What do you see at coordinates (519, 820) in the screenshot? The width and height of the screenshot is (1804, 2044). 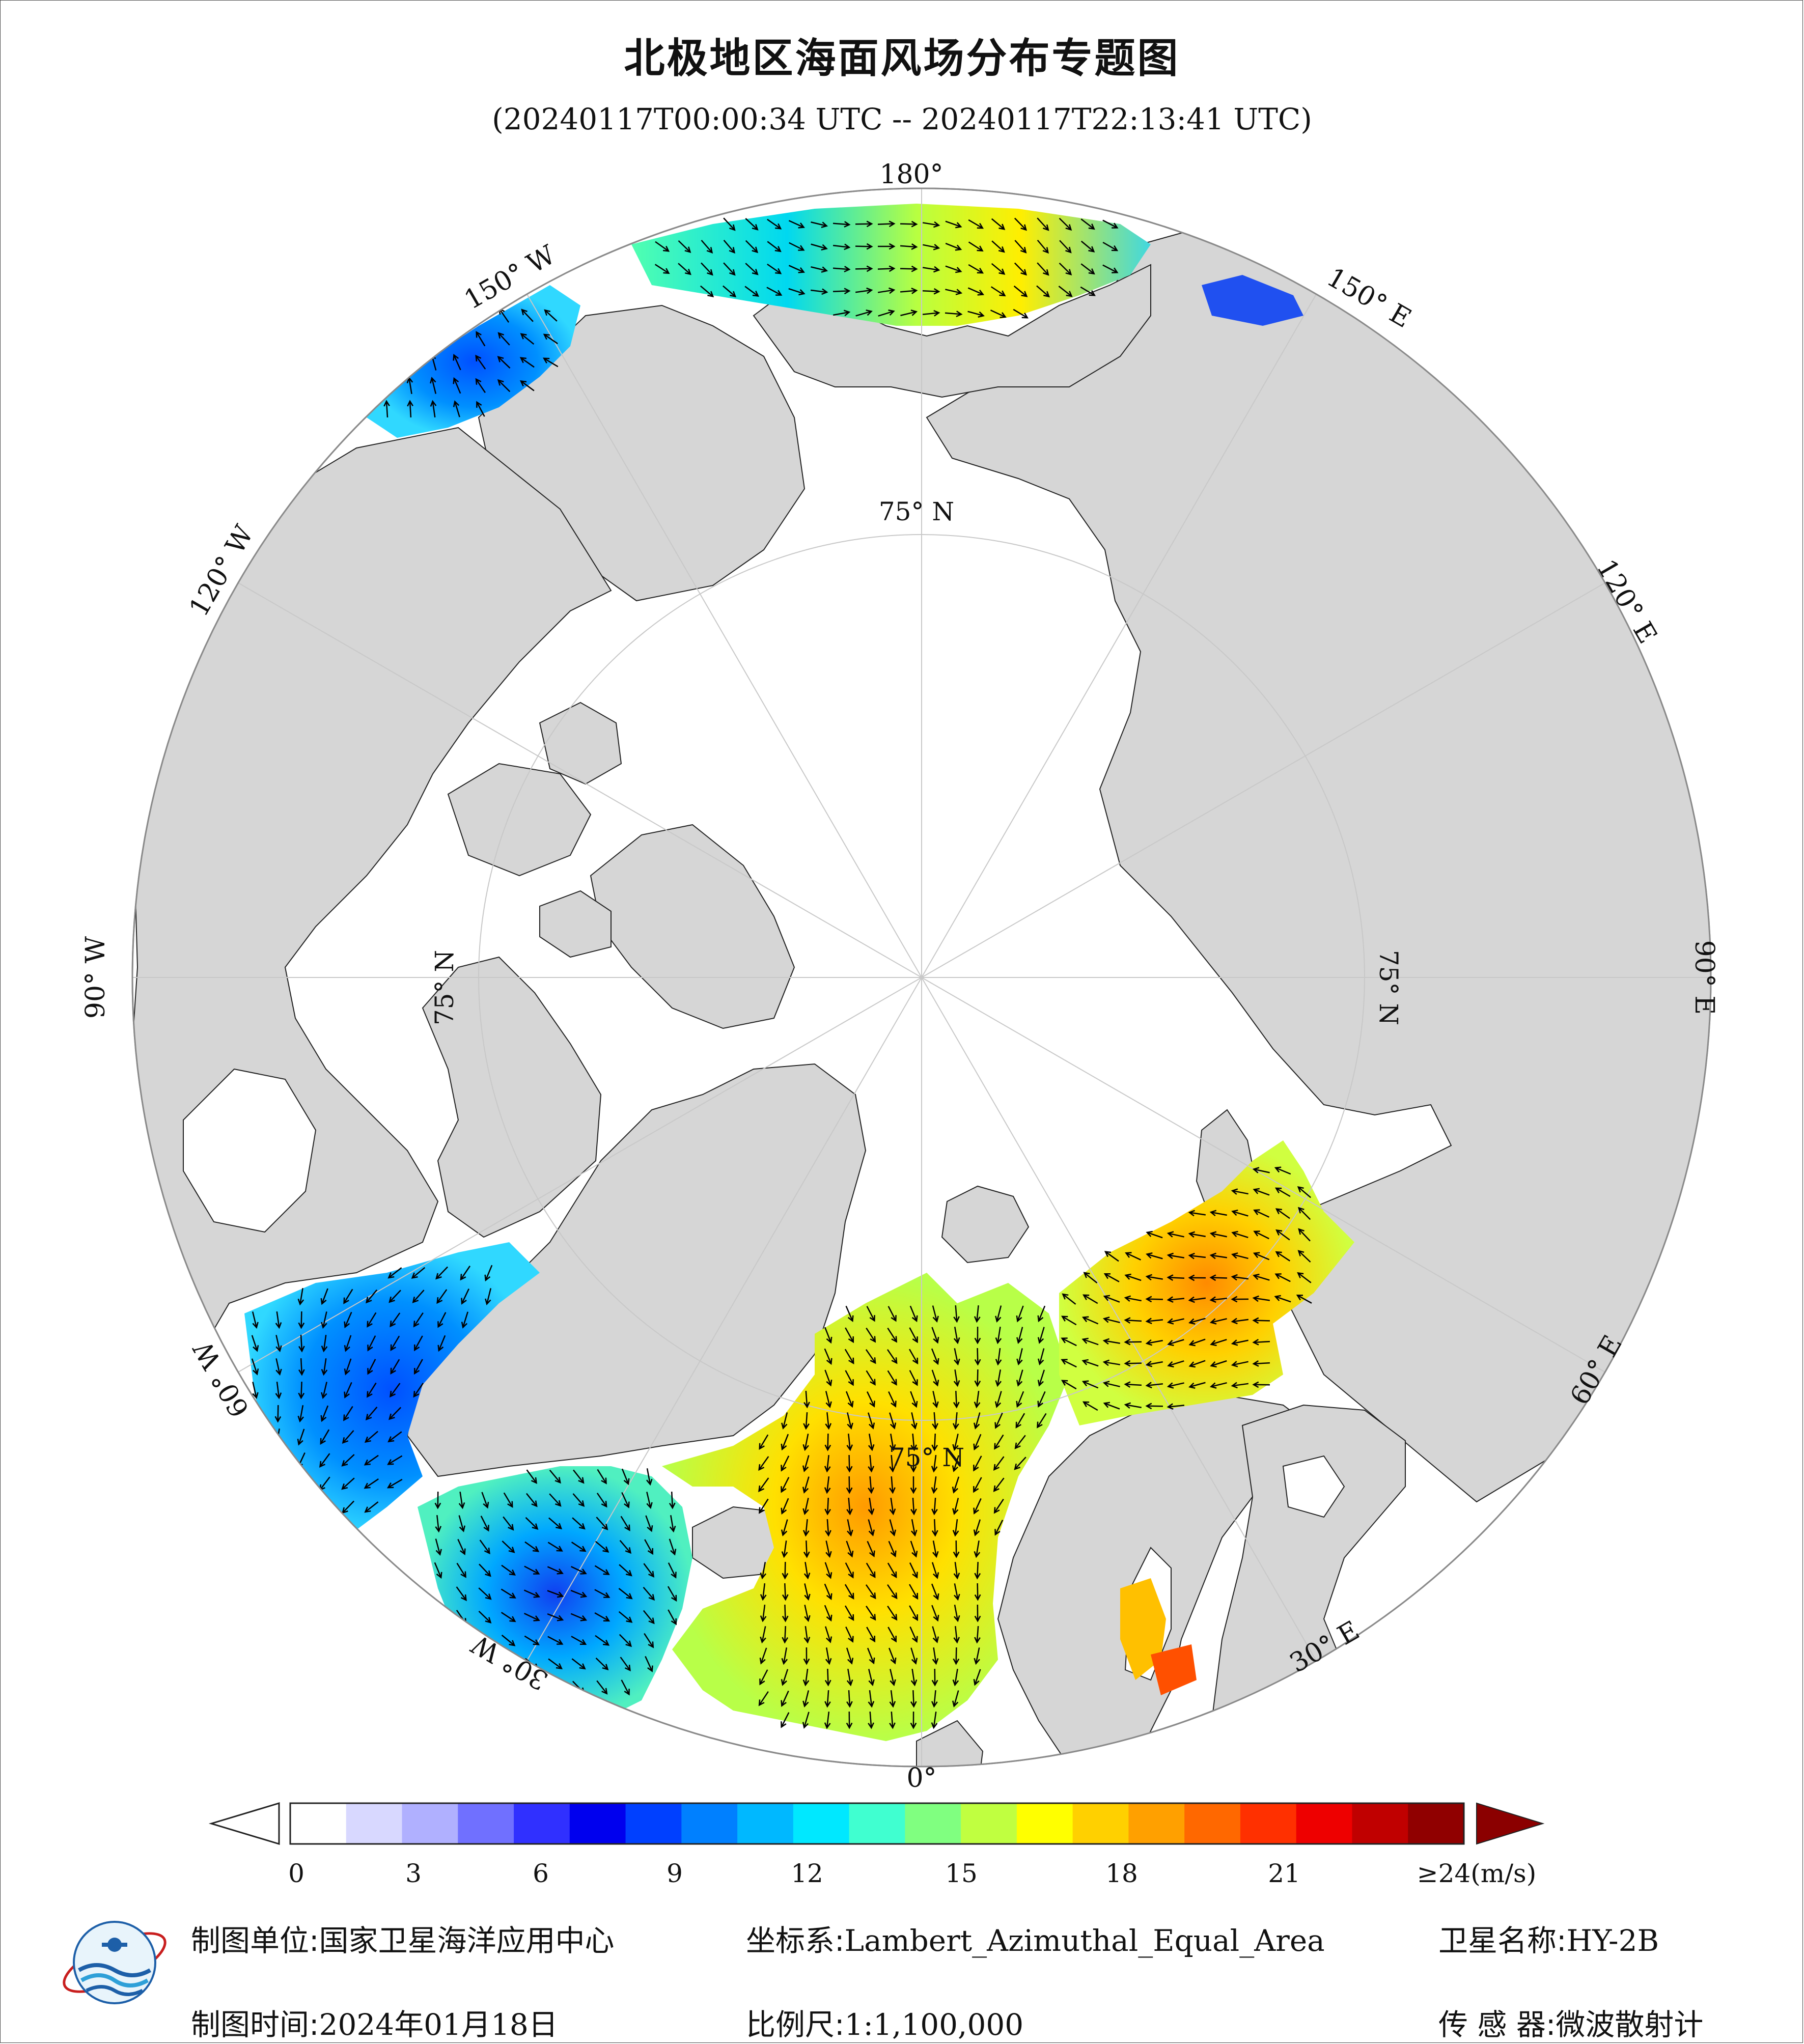 I see `land-victoria-island` at bounding box center [519, 820].